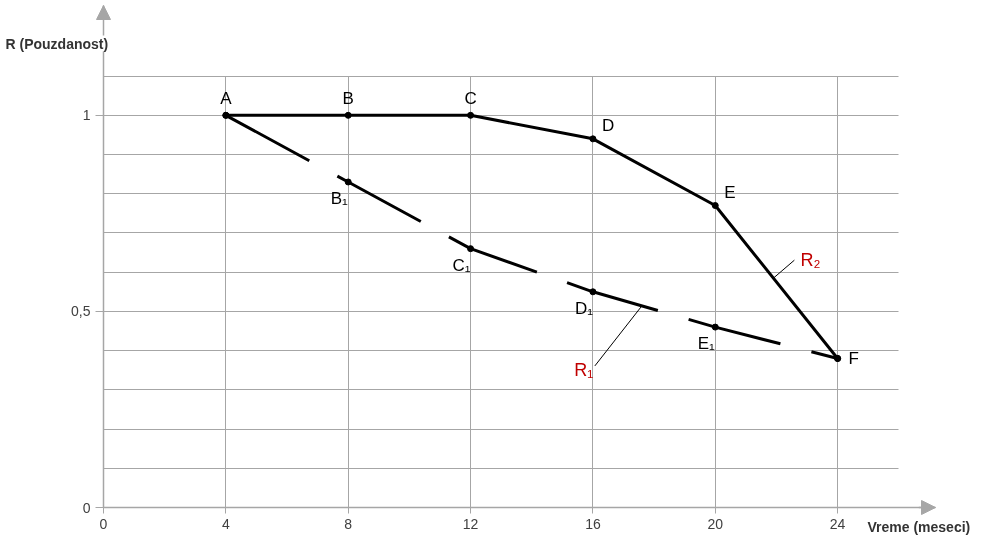  Describe the element at coordinates (86, 507) in the screenshot. I see `y-tick-label: 0` at that location.